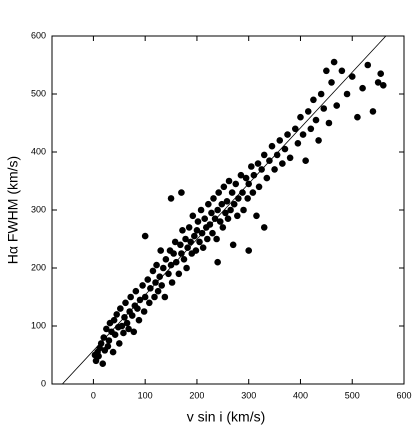 The height and width of the screenshot is (428, 415). What do you see at coordinates (38, 93) in the screenshot?
I see `y-tick-label: 500` at bounding box center [38, 93].